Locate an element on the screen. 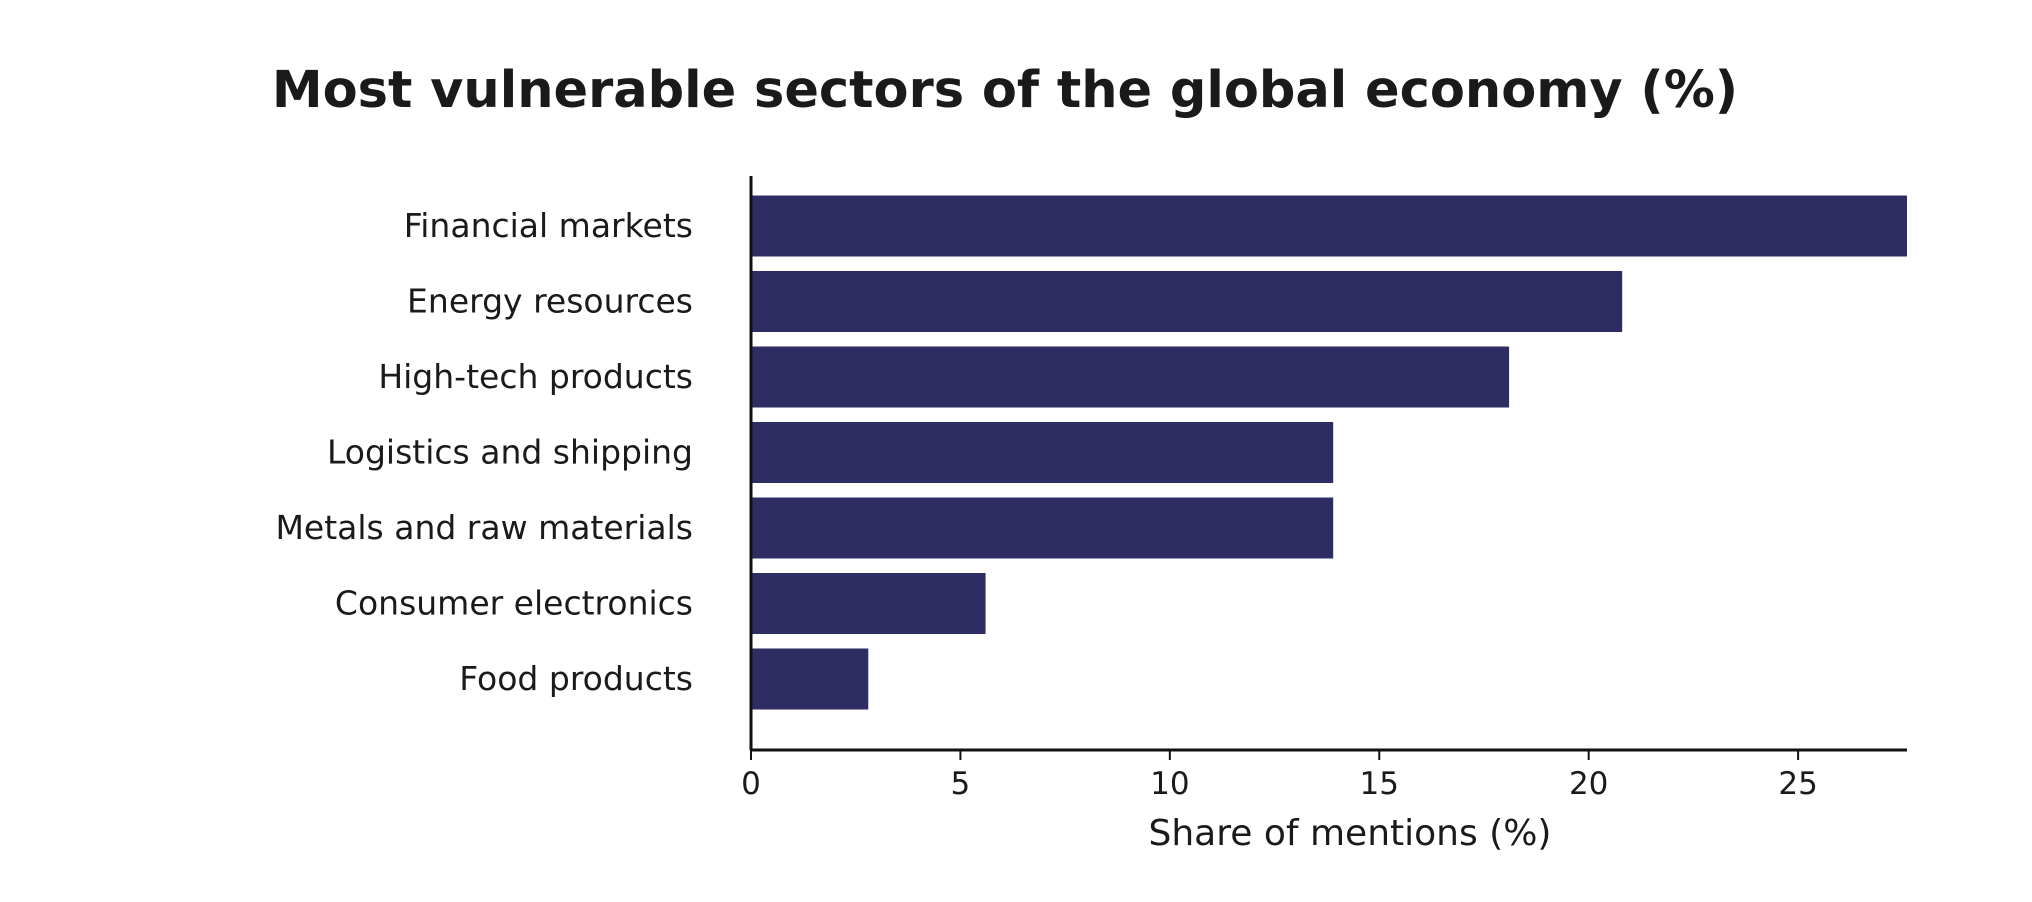 The height and width of the screenshot is (902, 2032). x-tick-label: 5 is located at coordinates (961, 784).